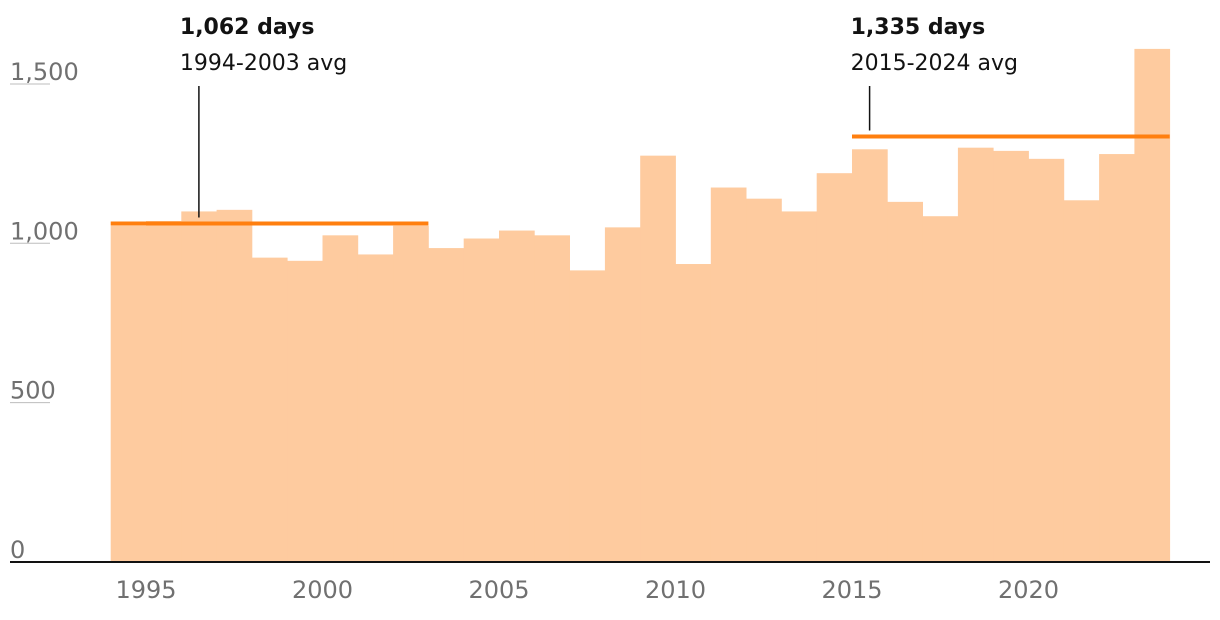 The image size is (1220, 620). Describe the element at coordinates (675, 590) in the screenshot. I see `x-tick-label: 2010` at that location.